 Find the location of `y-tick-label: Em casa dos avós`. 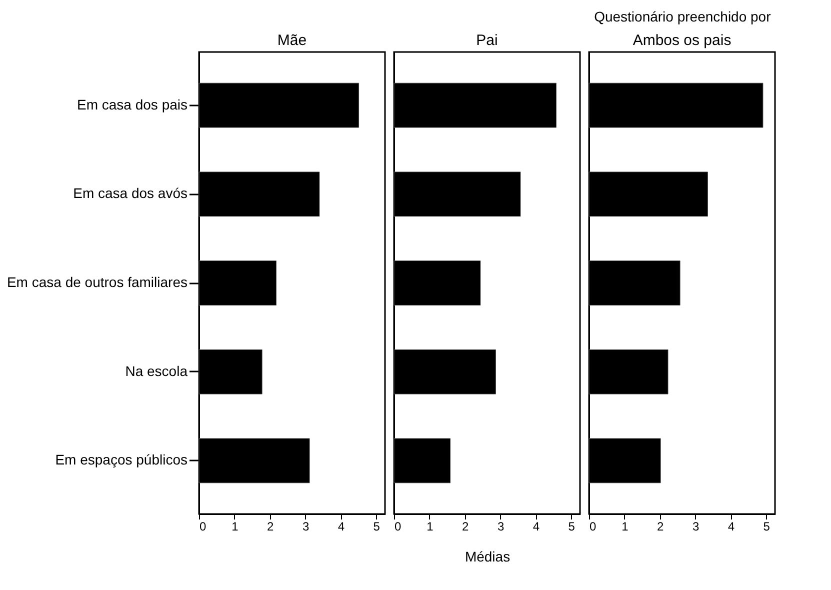

y-tick-label: Em casa dos avós is located at coordinates (130, 193).